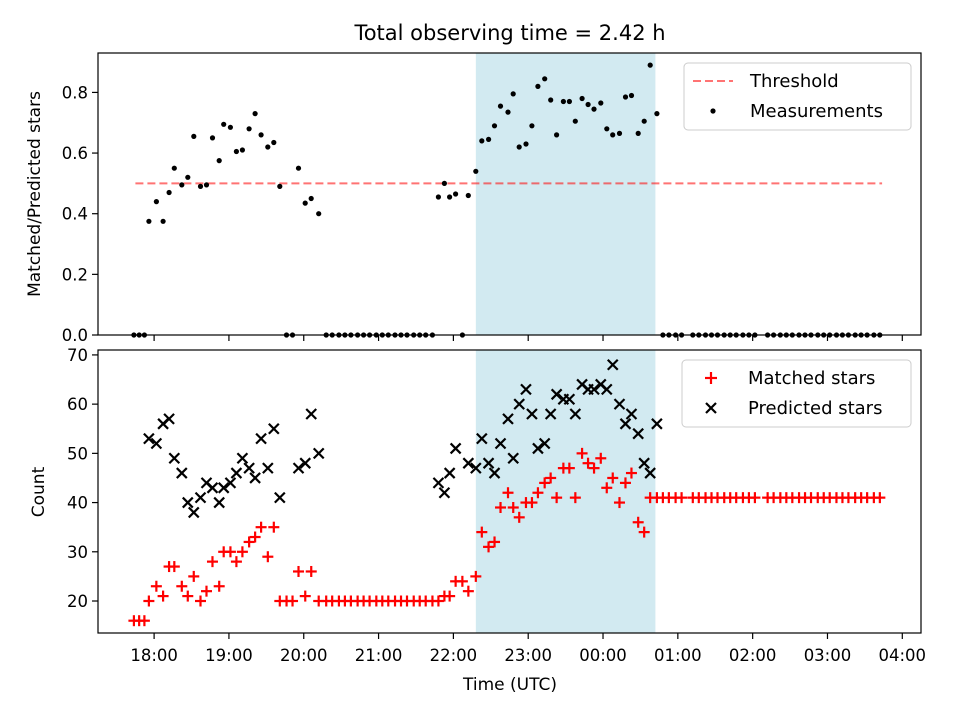 Image resolution: width=960 pixels, height=720 pixels. I want to click on ratio-y-tick-label: 0.0, so click(75, 335).